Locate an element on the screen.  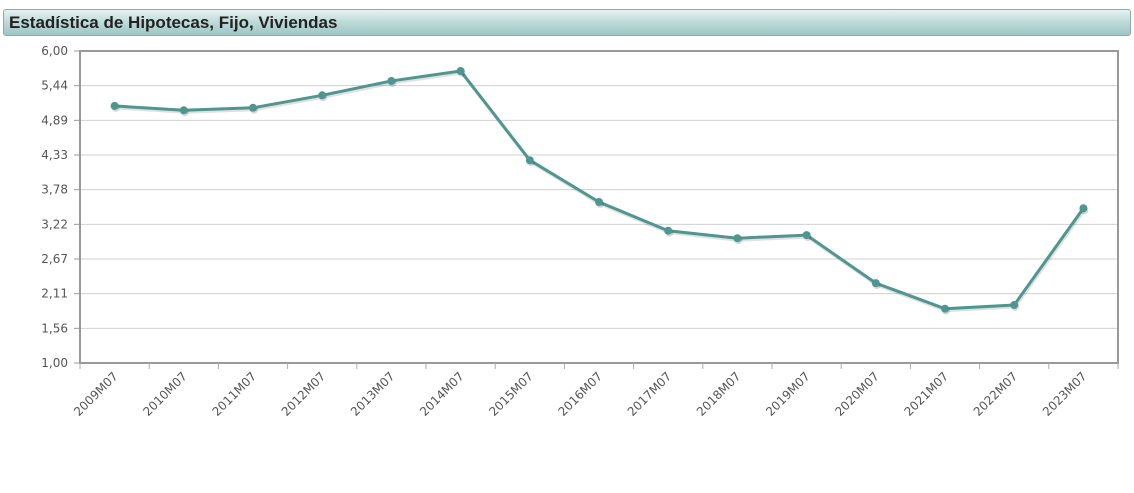
data-point-2009M07 is located at coordinates (114, 105).